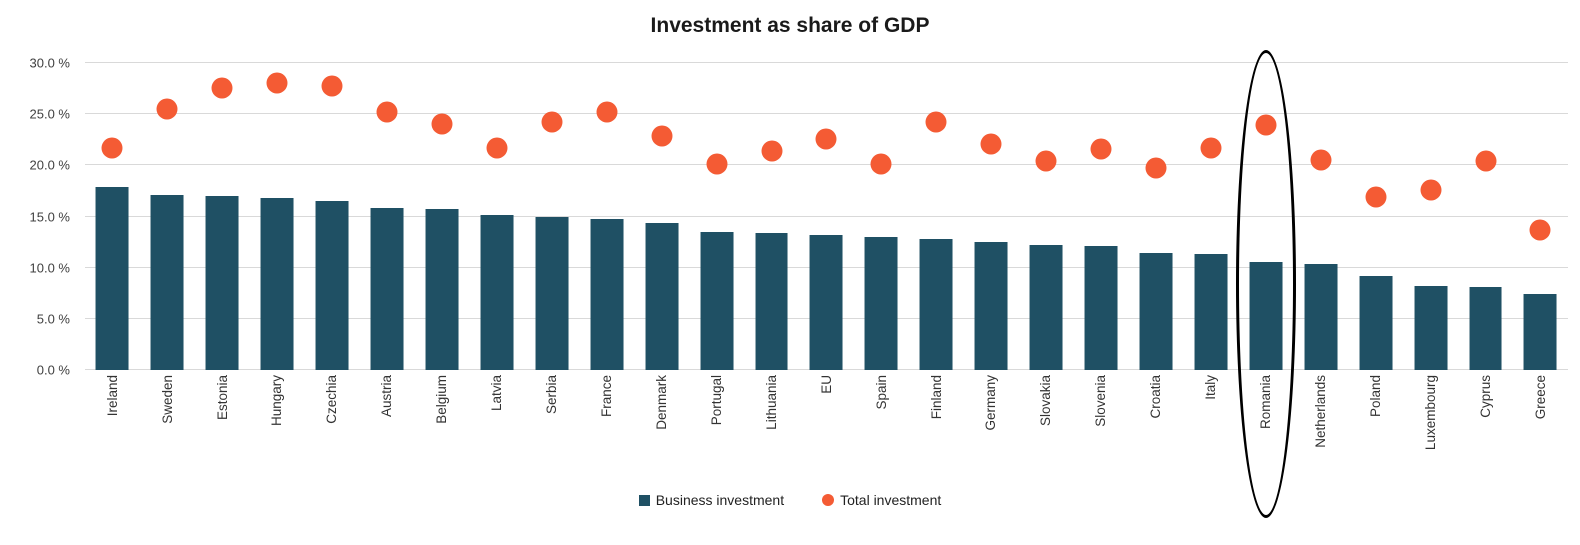 This screenshot has height=545, width=1580. I want to click on x-axis-label-cell: Netherlands, so click(1320, 431).